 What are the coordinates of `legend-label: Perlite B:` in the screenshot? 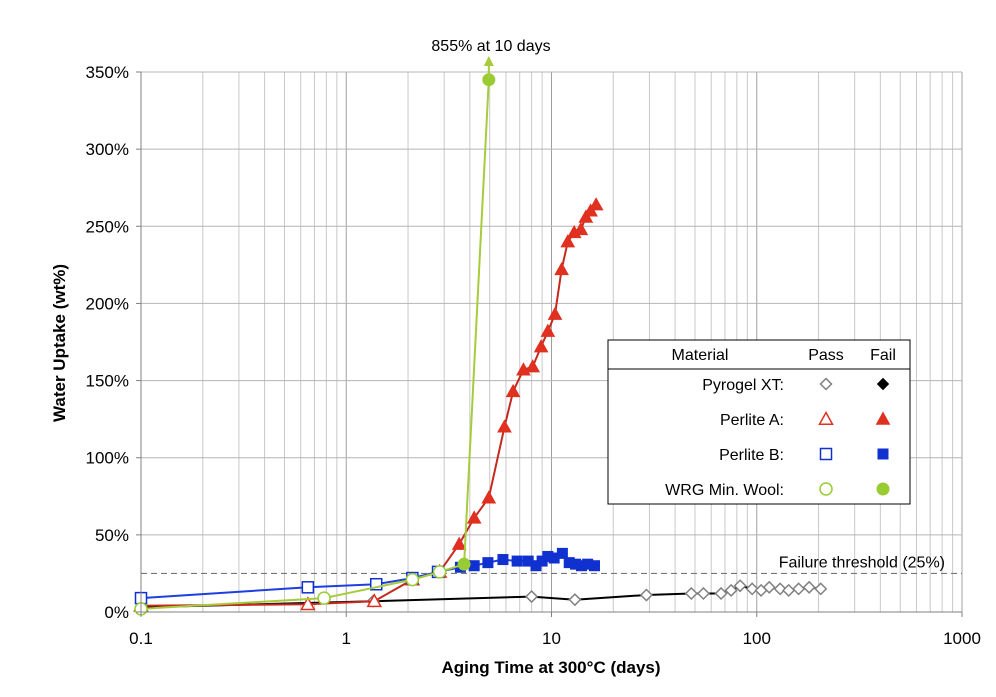 It's located at (751, 455).